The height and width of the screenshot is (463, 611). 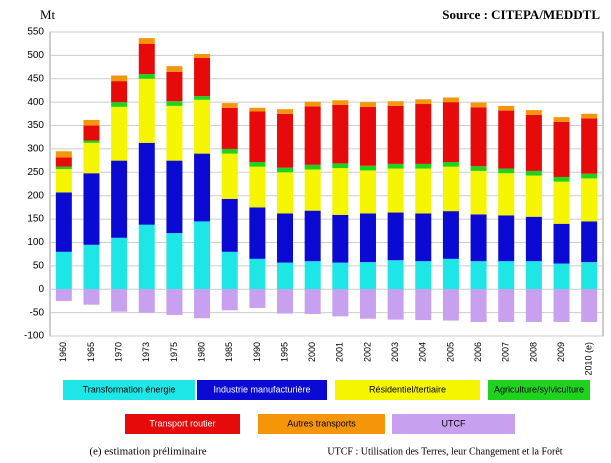 I want to click on legend-label: Autres transports, so click(x=321, y=423).